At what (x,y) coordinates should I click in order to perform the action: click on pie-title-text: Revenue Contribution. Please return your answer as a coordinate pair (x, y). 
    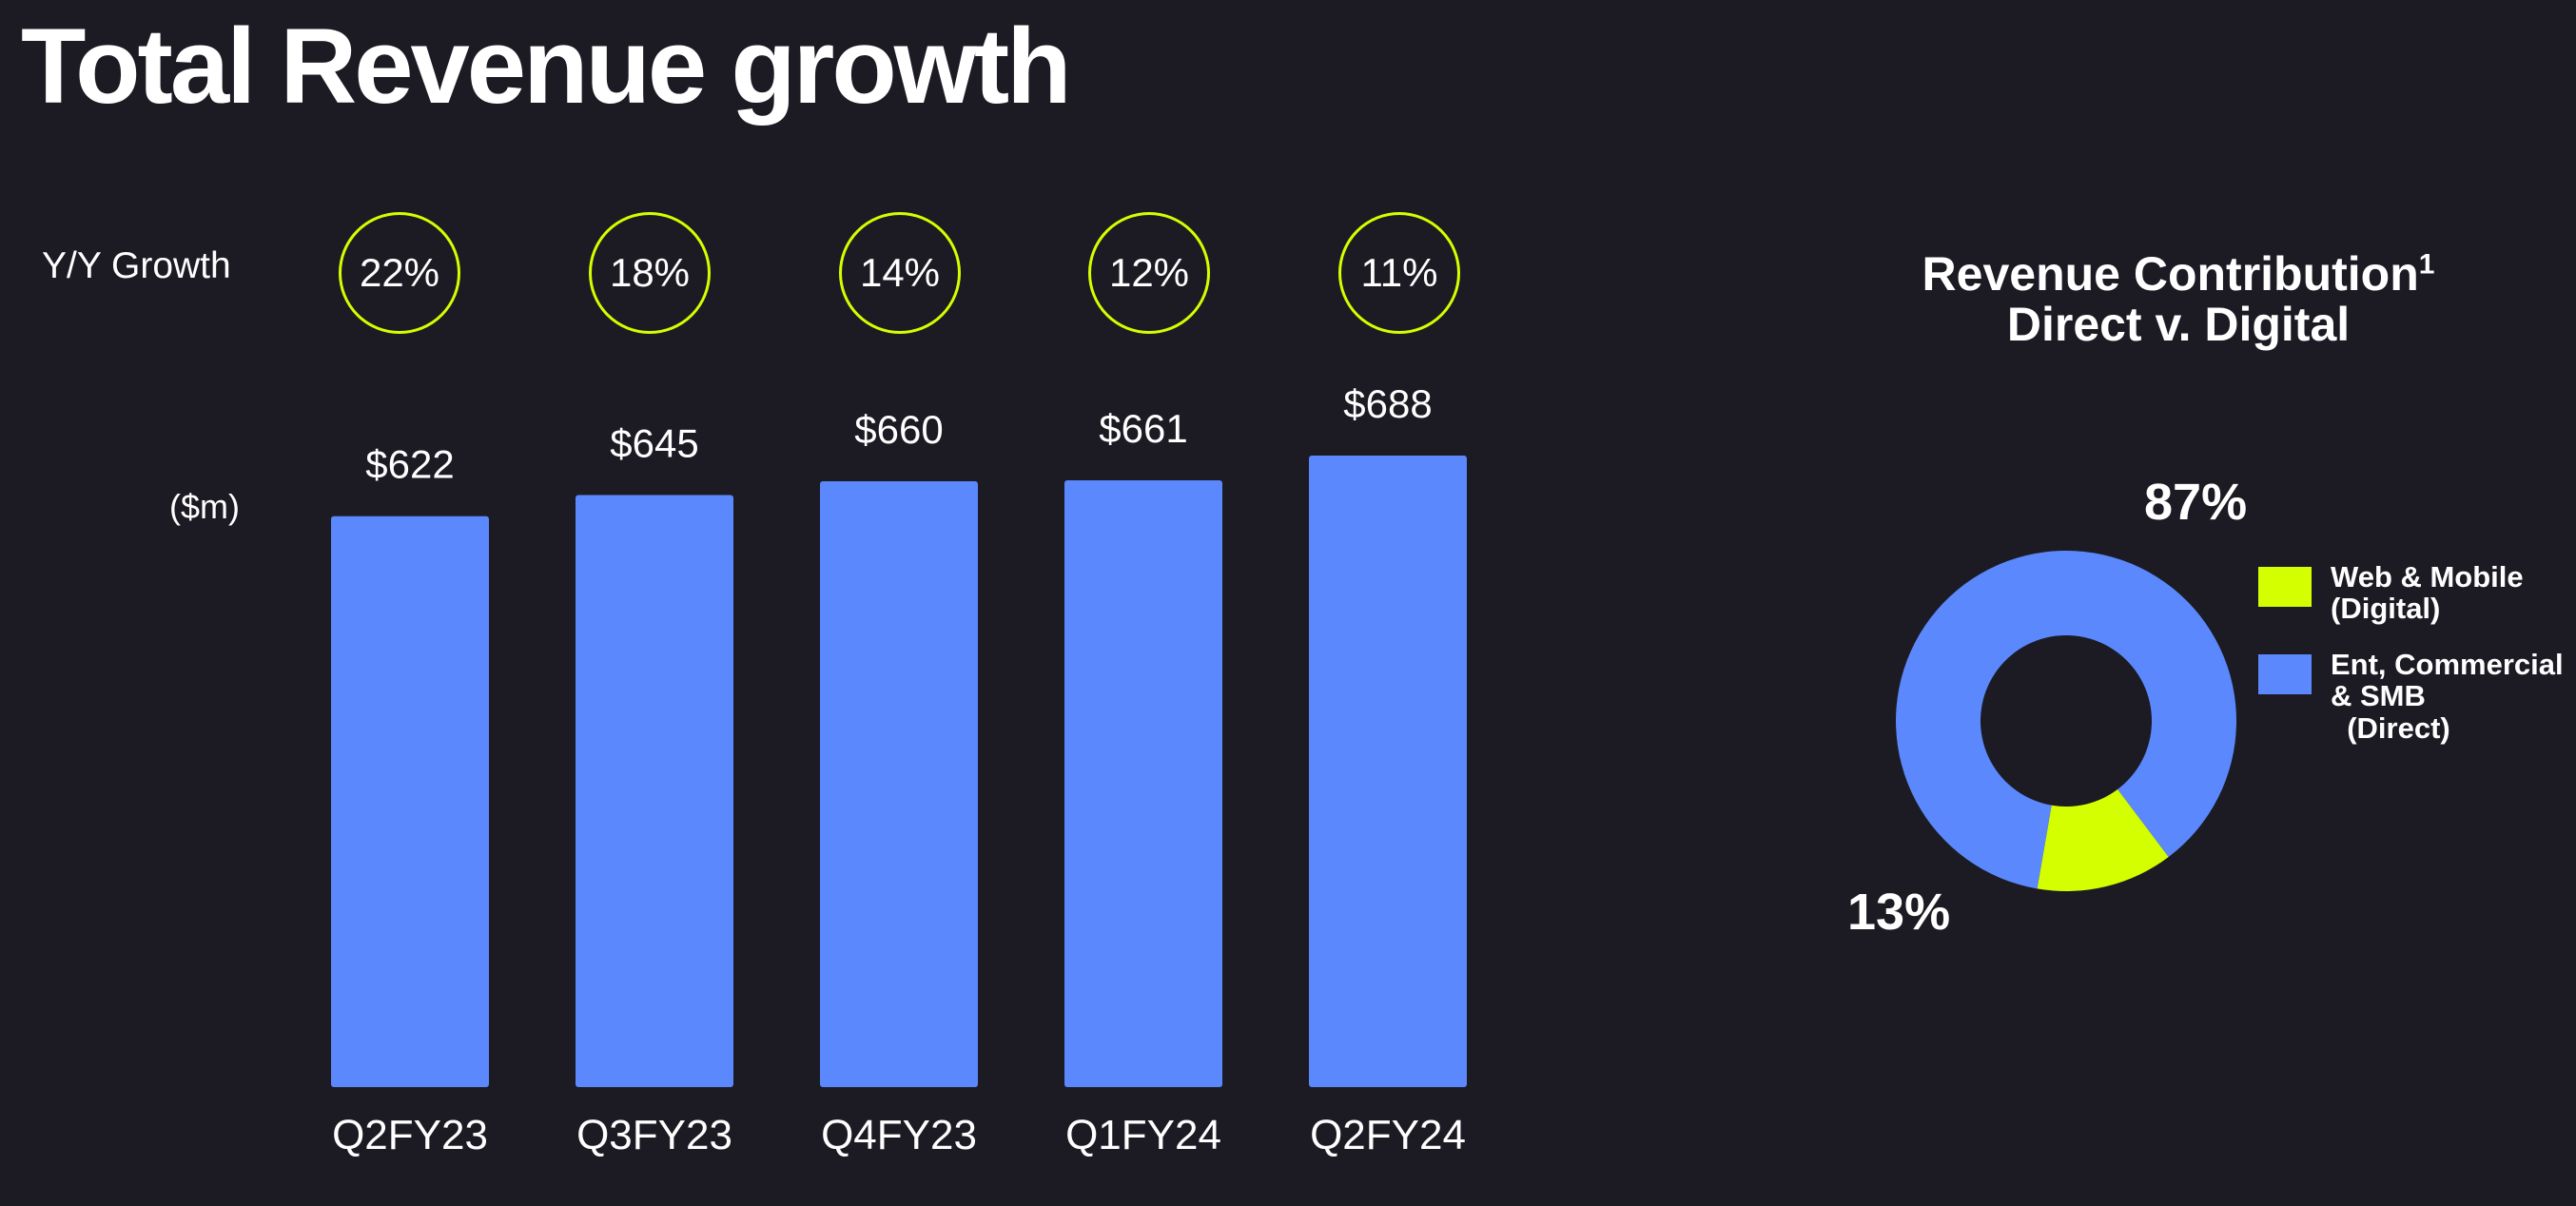
    Looking at the image, I should click on (2170, 274).